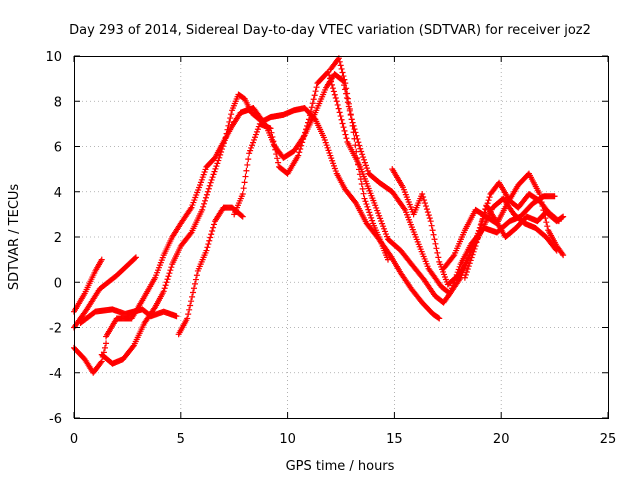 The width and height of the screenshot is (640, 480). Describe the element at coordinates (55, 374) in the screenshot. I see `y-tick-label: -4` at that location.